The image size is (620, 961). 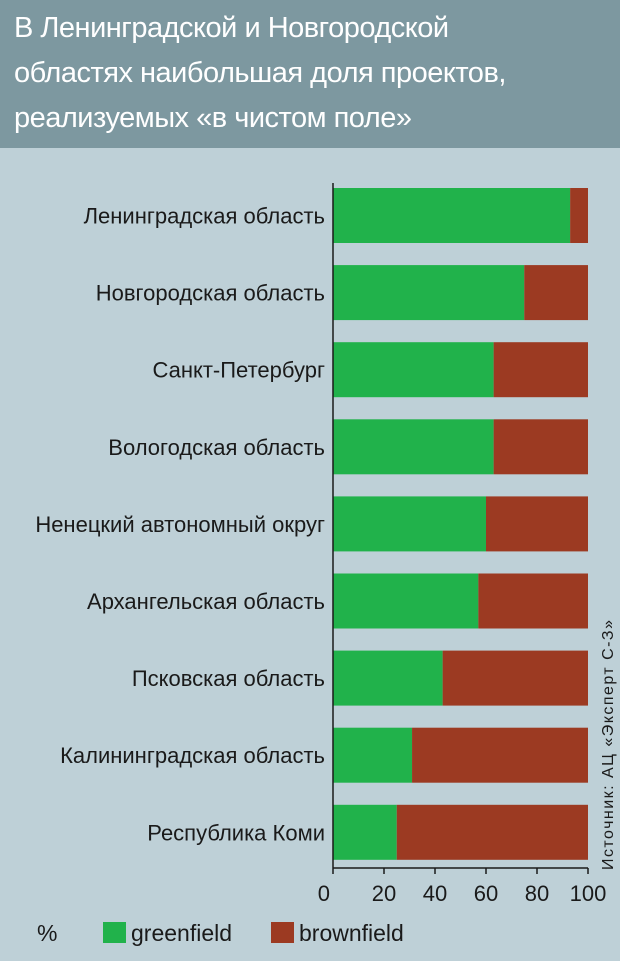 I want to click on category-label-5: Ненецкий автономный округ, so click(x=180, y=524).